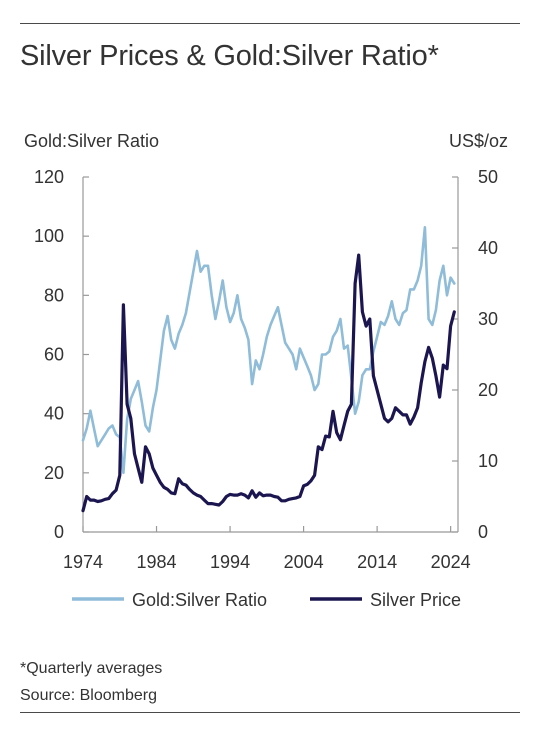 The width and height of the screenshot is (542, 729). Describe the element at coordinates (488, 177) in the screenshot. I see `right-tick-label: 50` at that location.